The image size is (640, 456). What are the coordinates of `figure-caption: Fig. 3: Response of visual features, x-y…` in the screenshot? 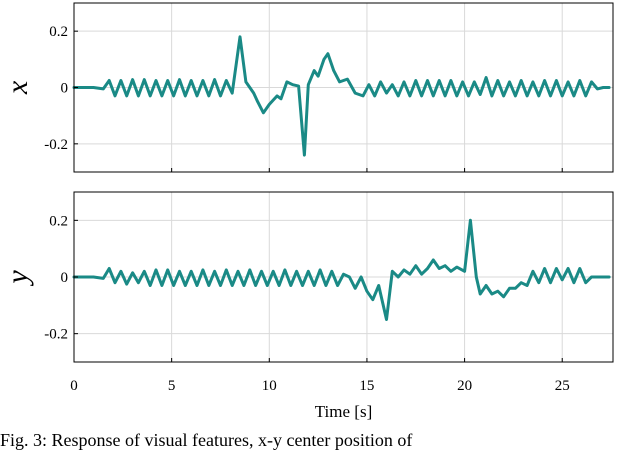 It's located at (206, 440).